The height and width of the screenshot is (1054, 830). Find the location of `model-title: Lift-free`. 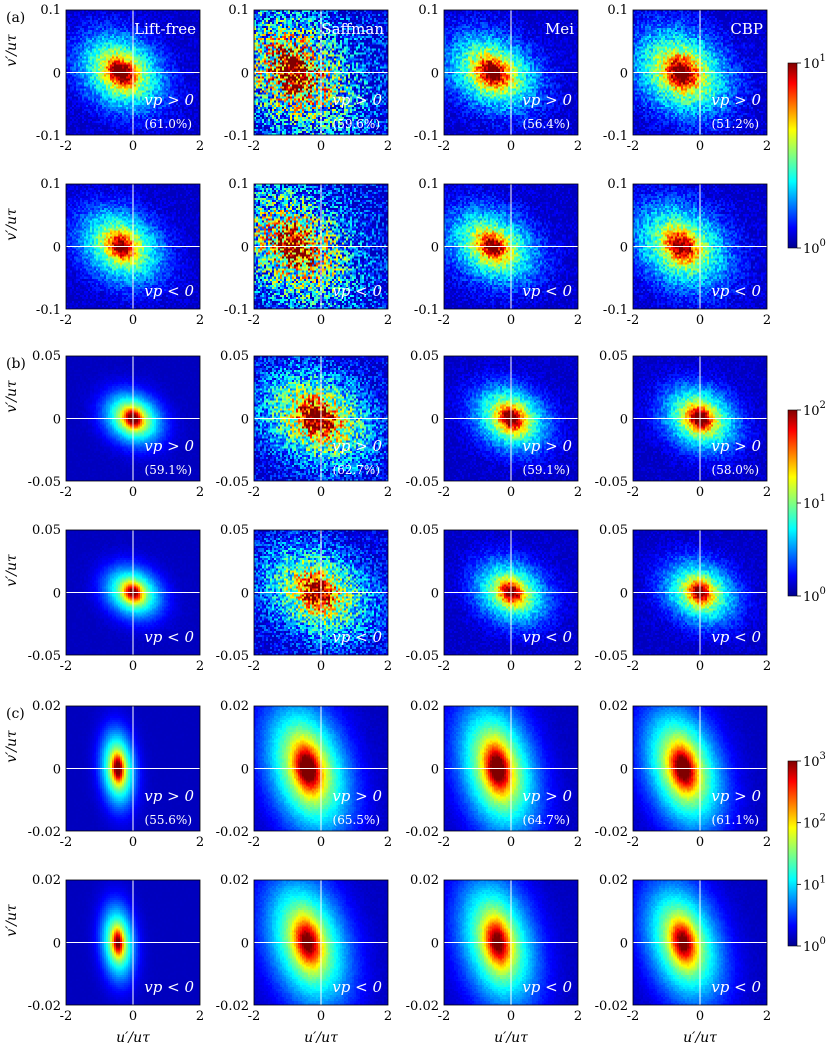

model-title: Lift-free is located at coordinates (165, 29).